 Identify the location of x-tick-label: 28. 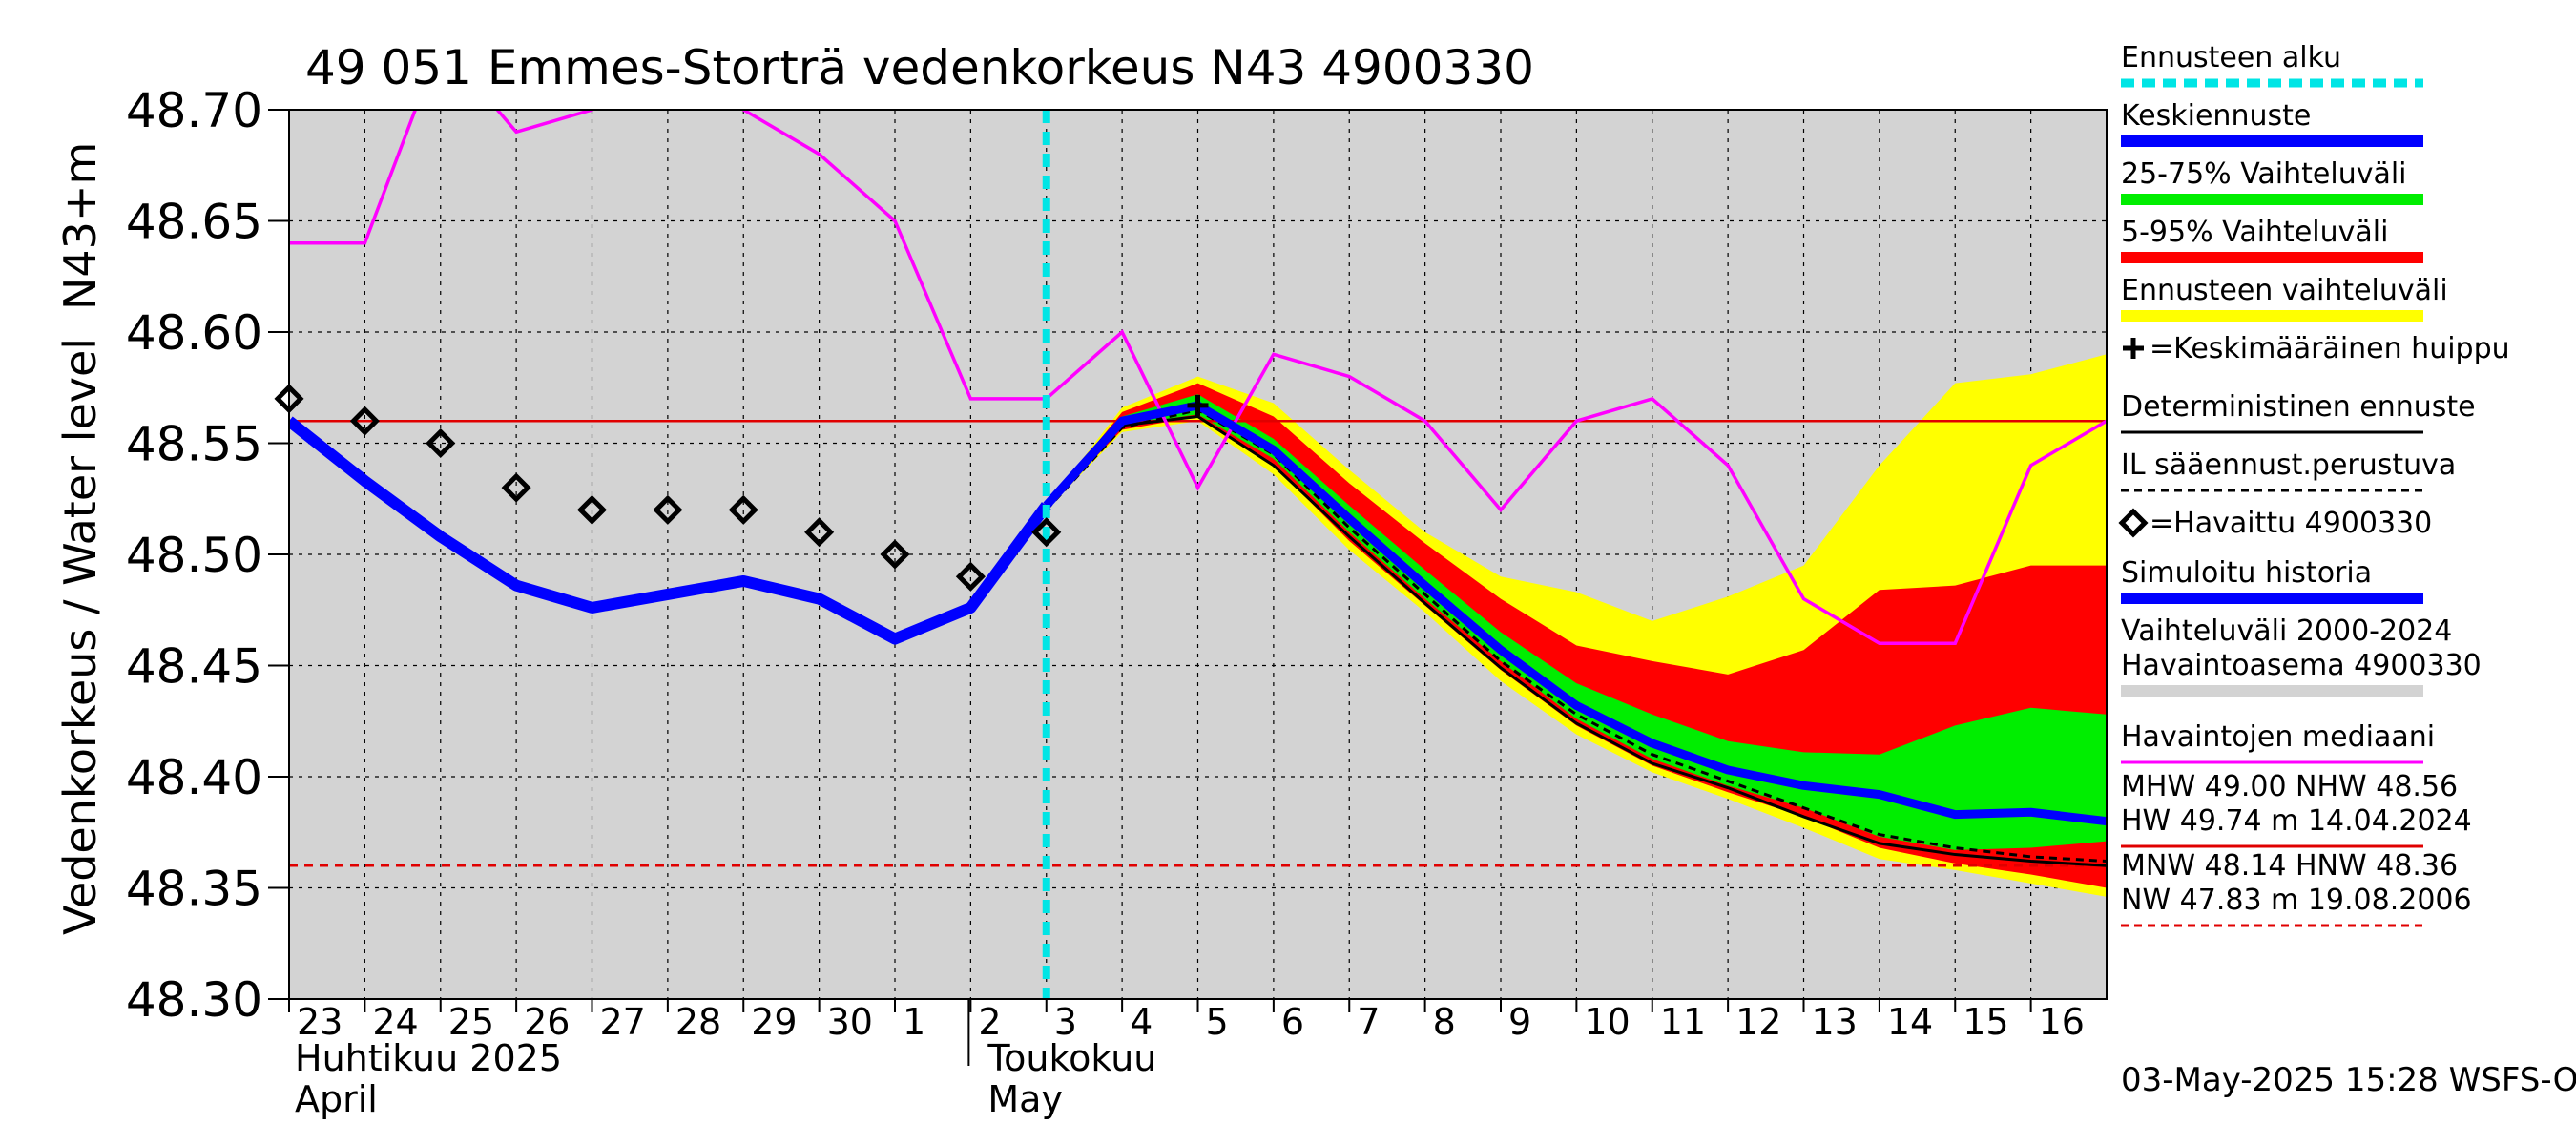
(698, 1022).